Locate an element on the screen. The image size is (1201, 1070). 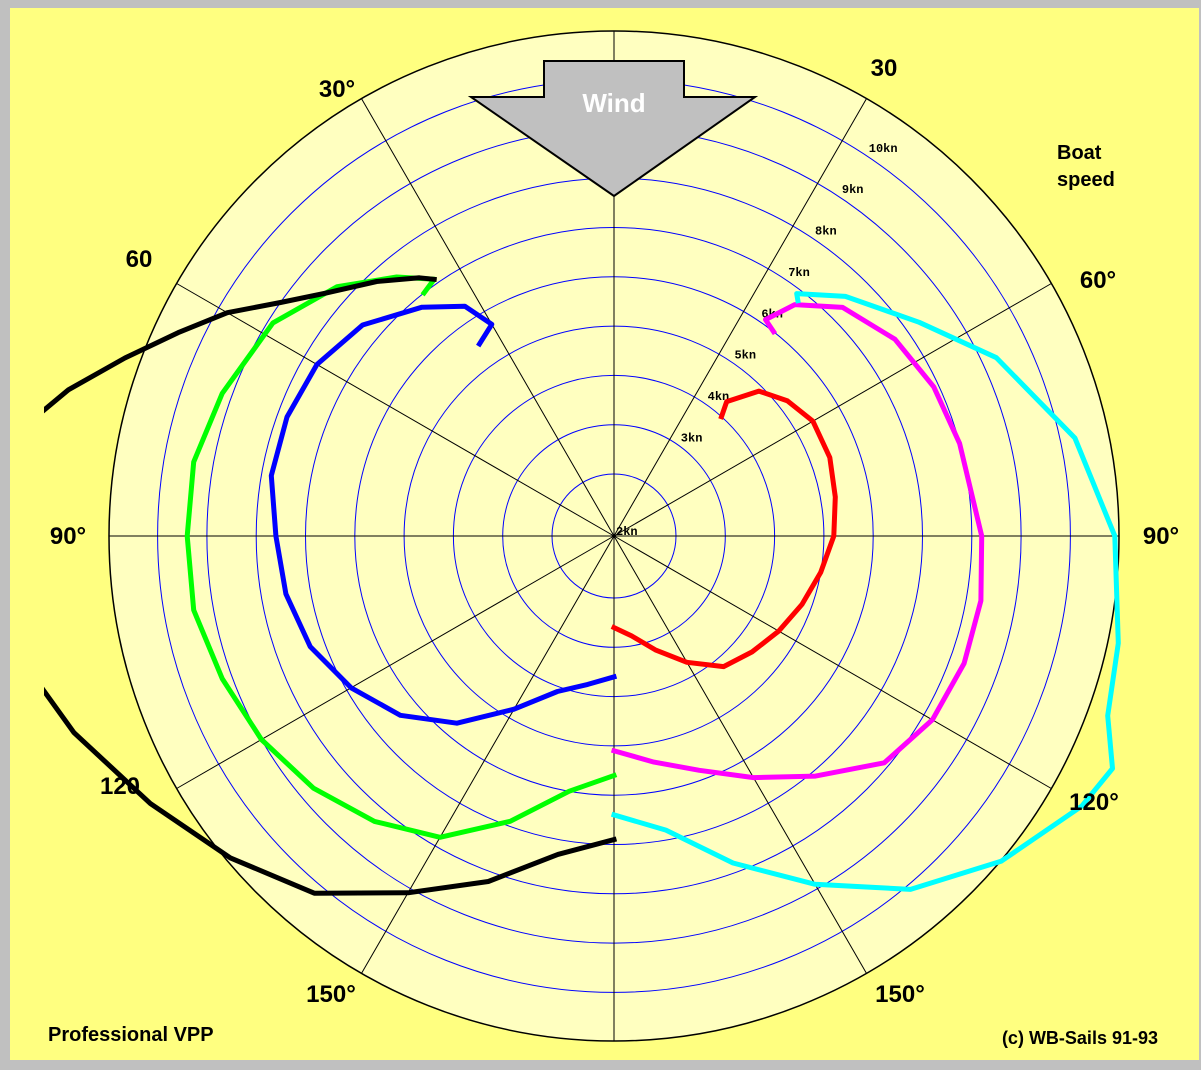
ring-label: 10kn is located at coordinates (883, 149).